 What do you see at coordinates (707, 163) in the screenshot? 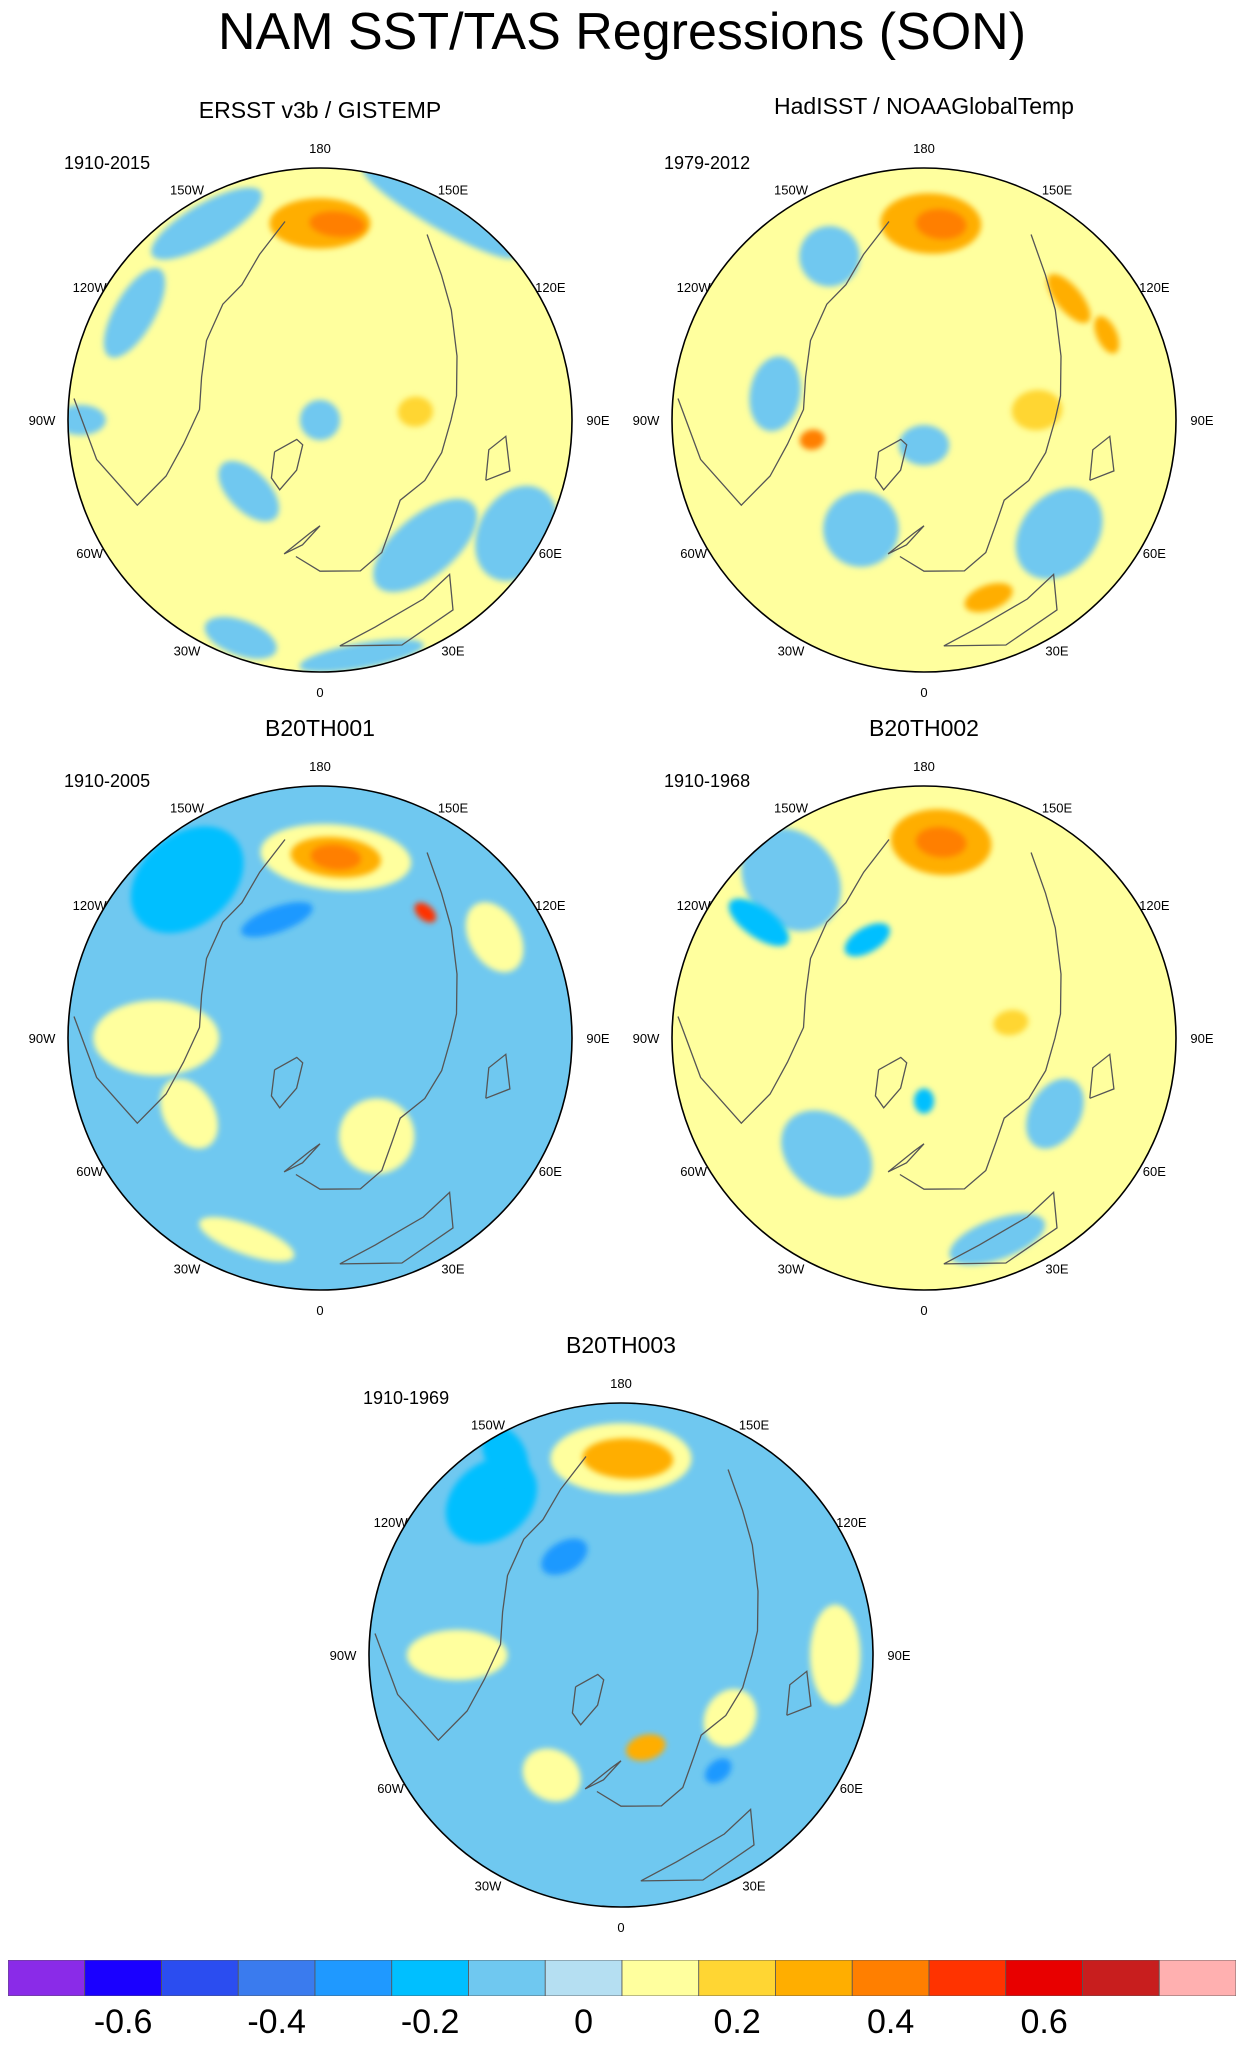
I see `panel-years: 1979-2012` at bounding box center [707, 163].